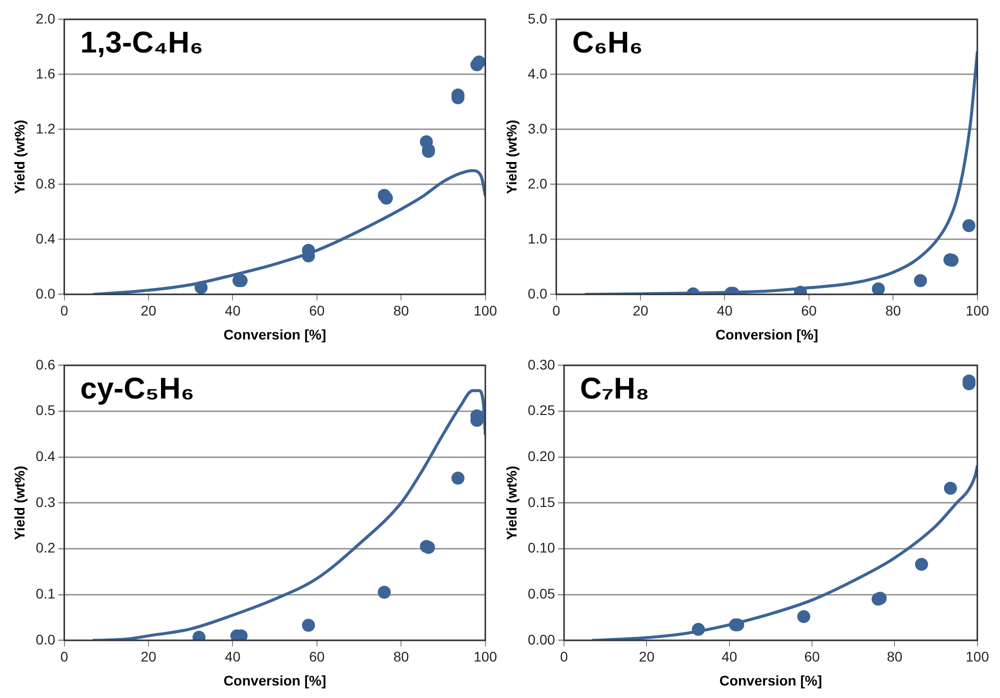 The image size is (1000, 698). I want to click on y-tick-label: 0.25, so click(542, 410).